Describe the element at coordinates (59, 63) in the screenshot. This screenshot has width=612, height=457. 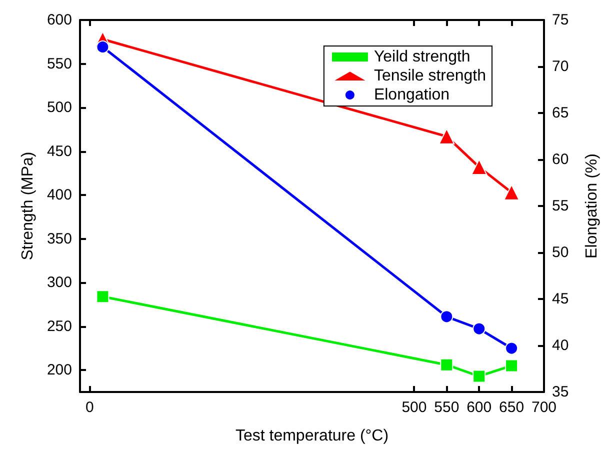
I see `y-tick-label: 550` at that location.